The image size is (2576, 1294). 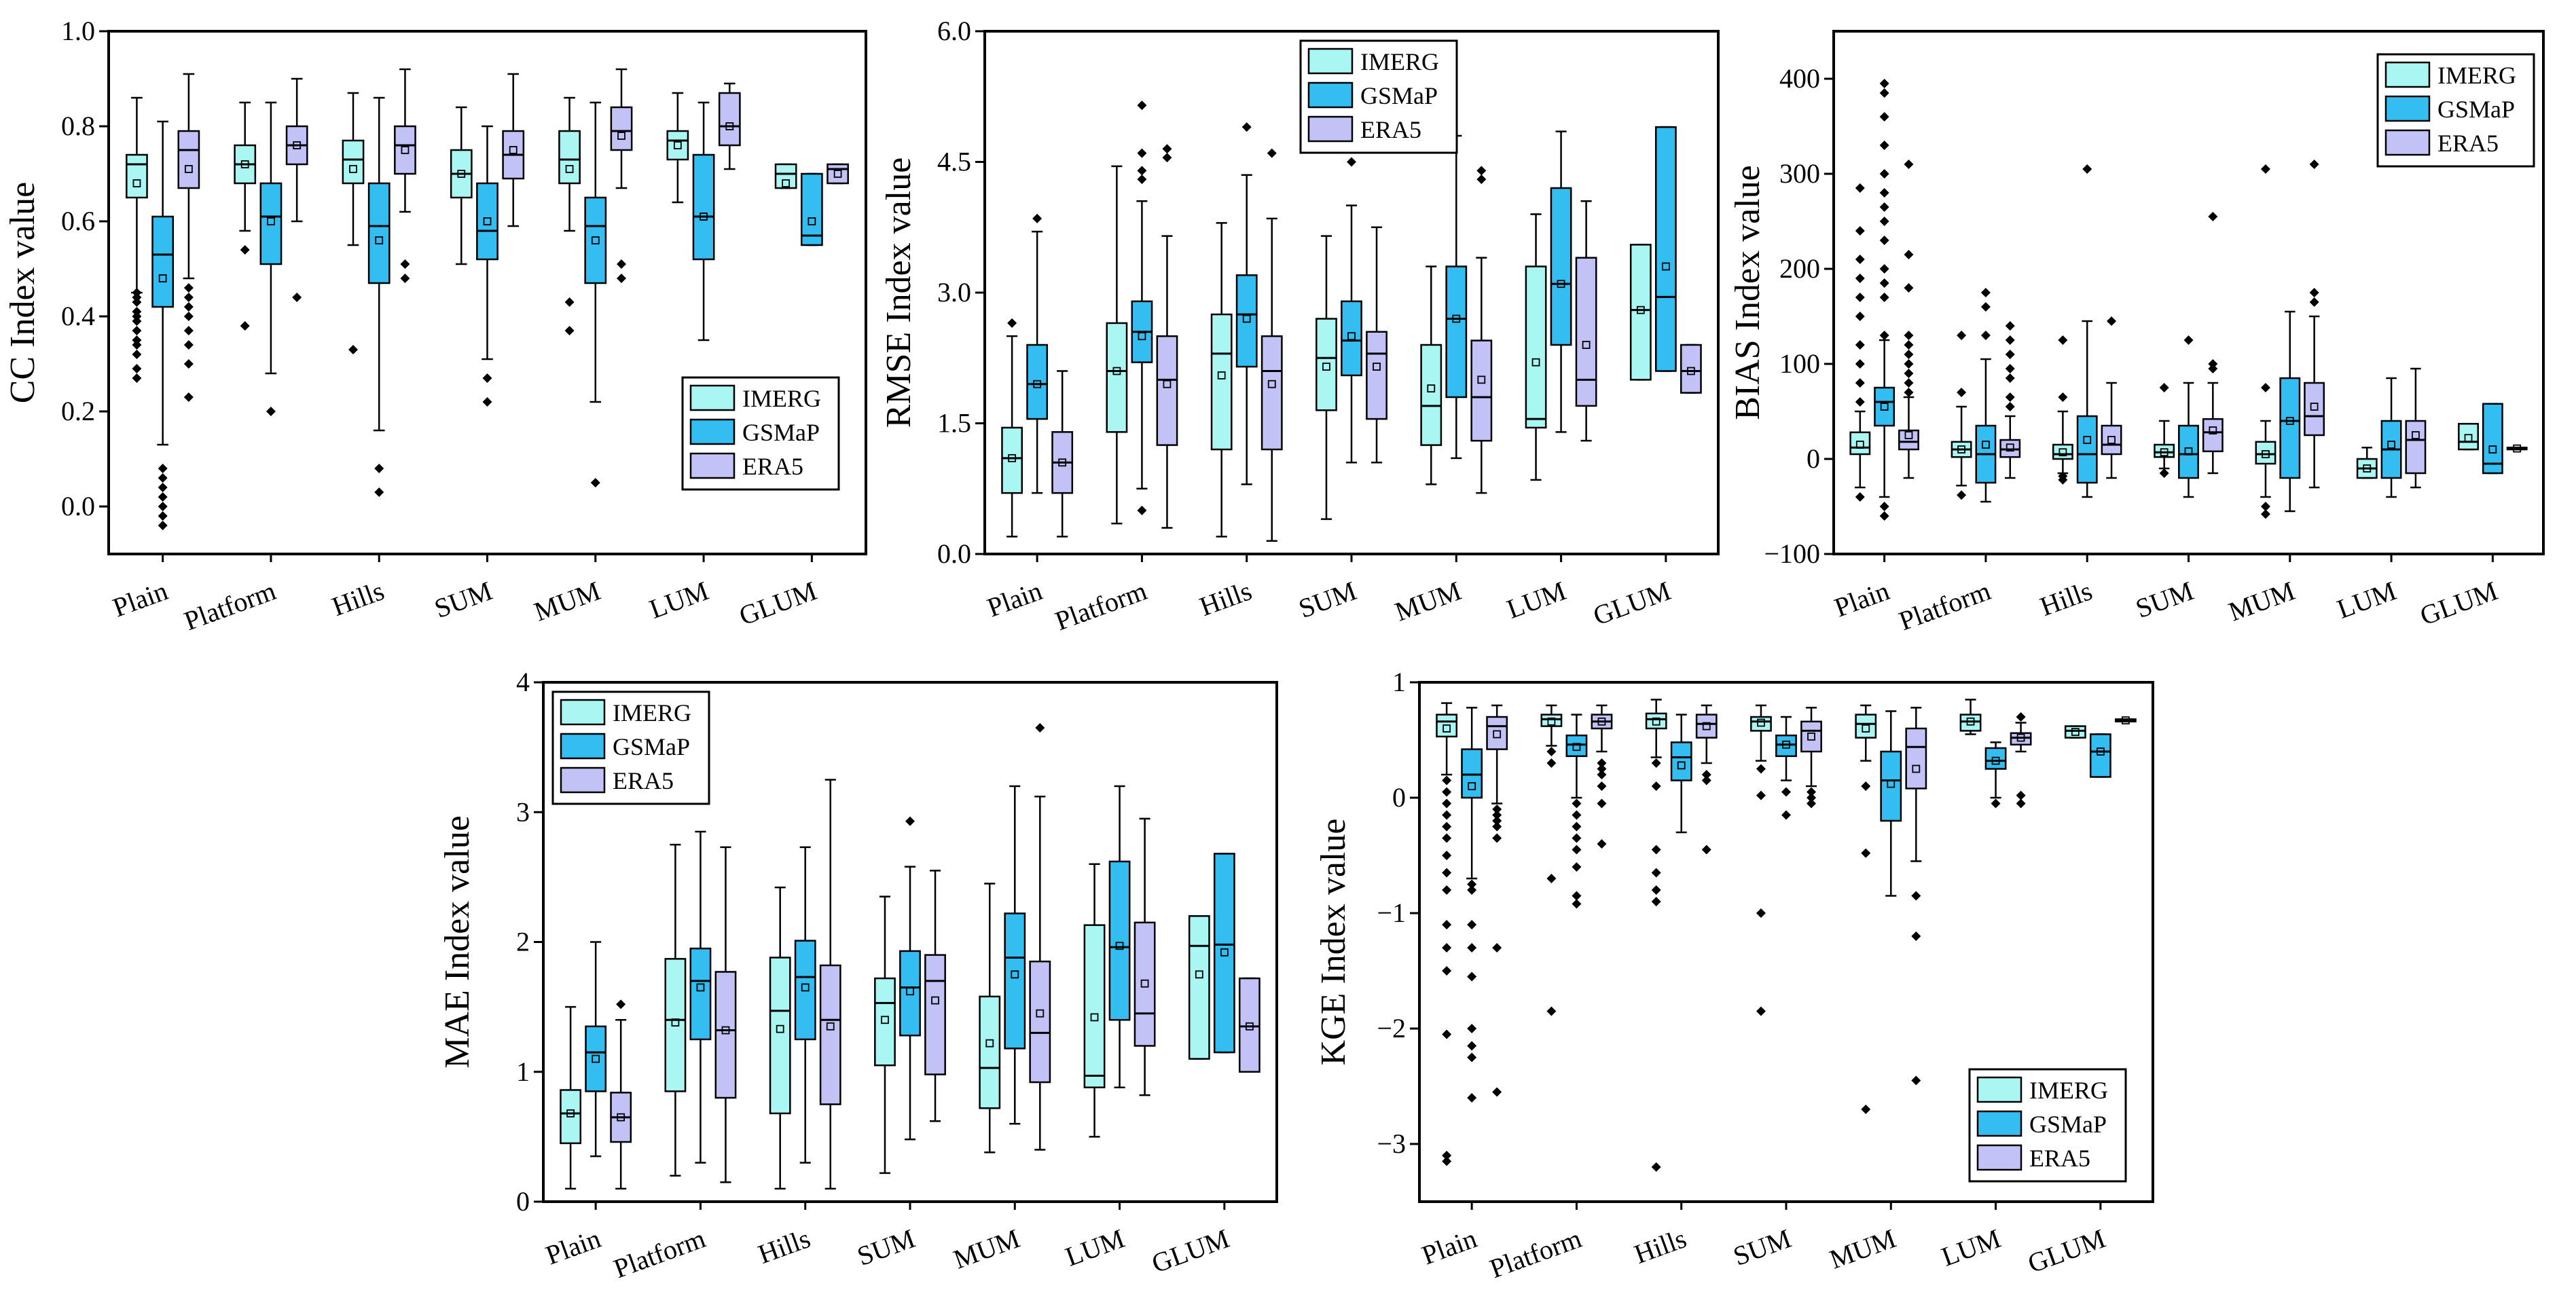 What do you see at coordinates (2068, 1124) in the screenshot?
I see `kge-legend-label-gsmap: GSMaP` at bounding box center [2068, 1124].